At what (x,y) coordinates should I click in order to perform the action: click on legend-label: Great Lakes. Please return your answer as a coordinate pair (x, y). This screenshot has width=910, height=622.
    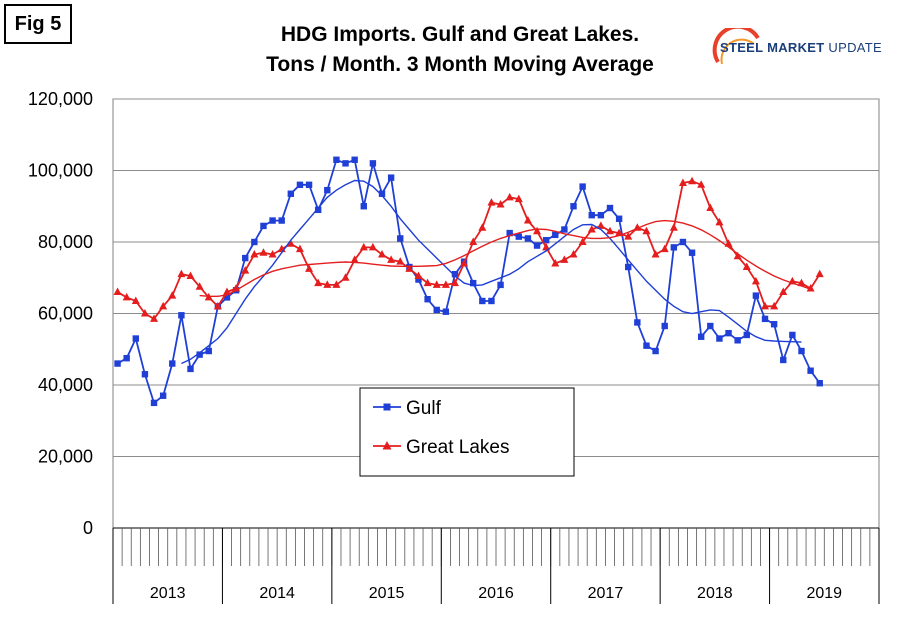
    Looking at the image, I should click on (458, 447).